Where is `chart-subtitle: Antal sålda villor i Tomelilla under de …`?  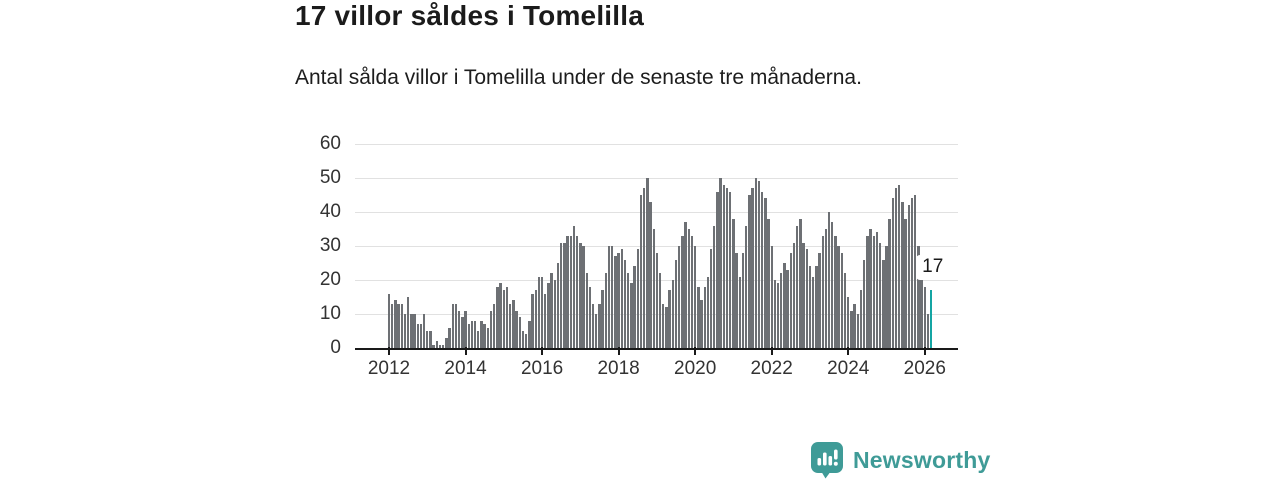
chart-subtitle: Antal sålda villor i Tomelilla under de … is located at coordinates (578, 77).